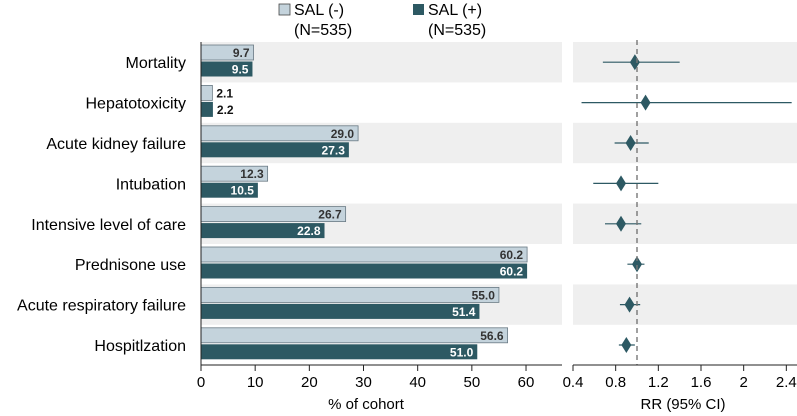  Describe the element at coordinates (241, 53) in the screenshot. I see `bar-label-sal-neg-mortality: 9.7` at that location.